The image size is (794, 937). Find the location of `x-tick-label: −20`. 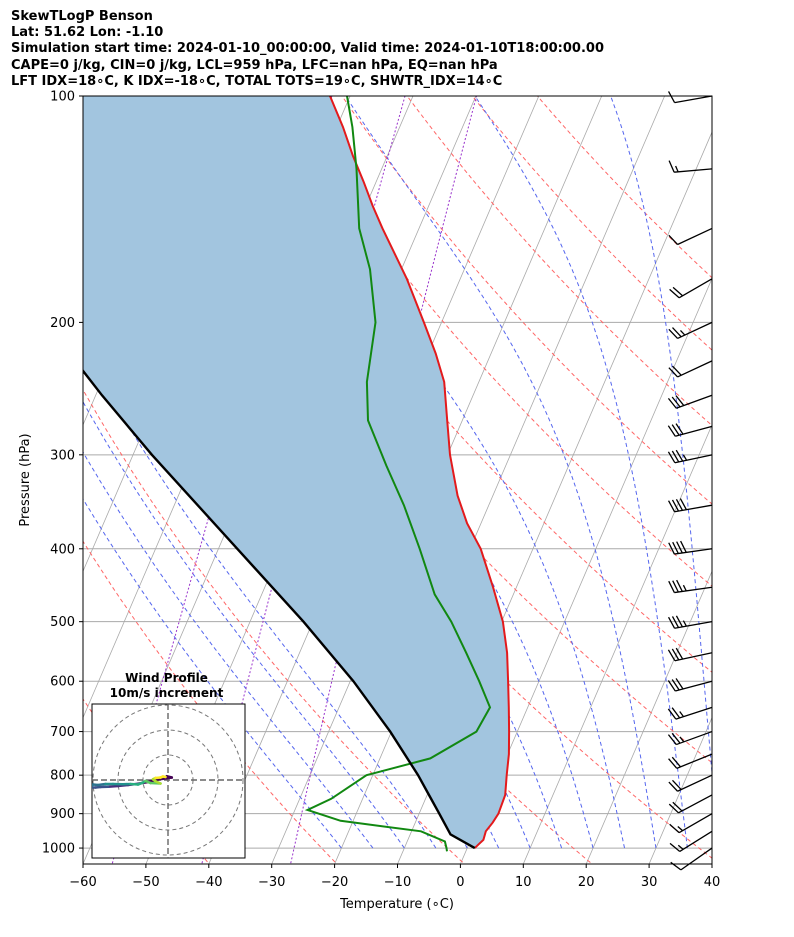

x-tick-label: −20 is located at coordinates (334, 882).